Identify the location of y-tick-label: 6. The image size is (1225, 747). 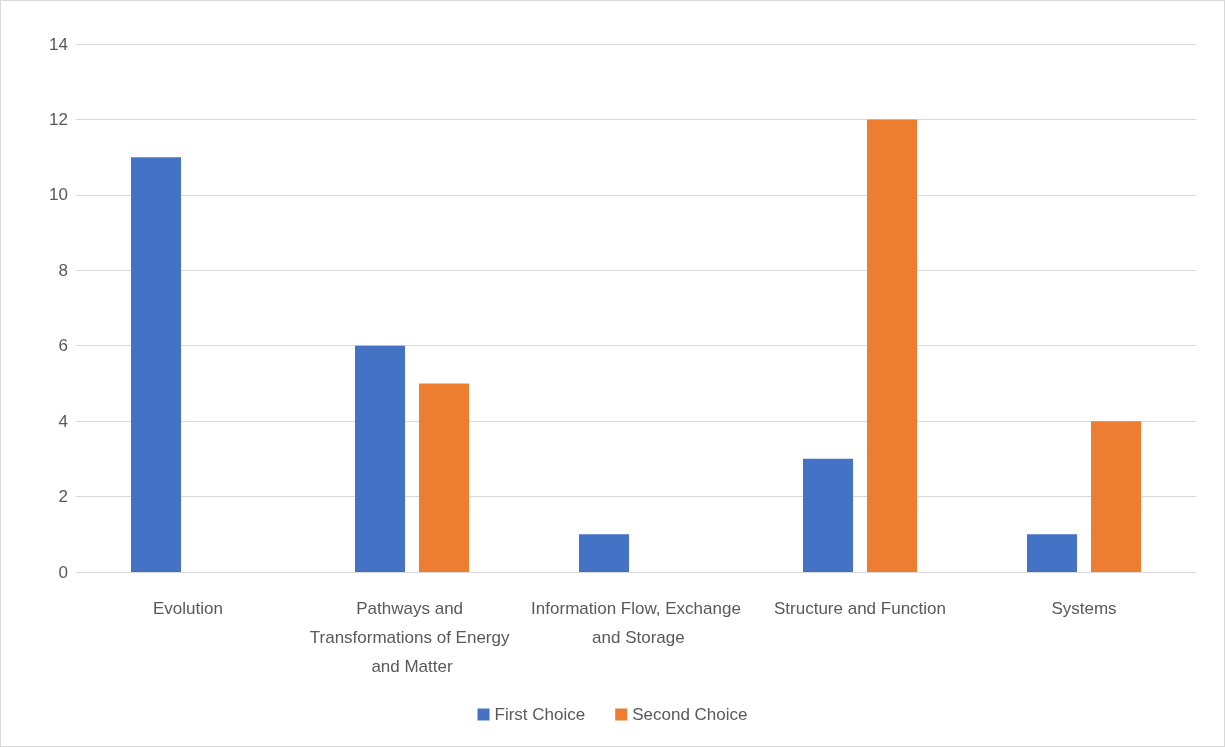
(63, 346).